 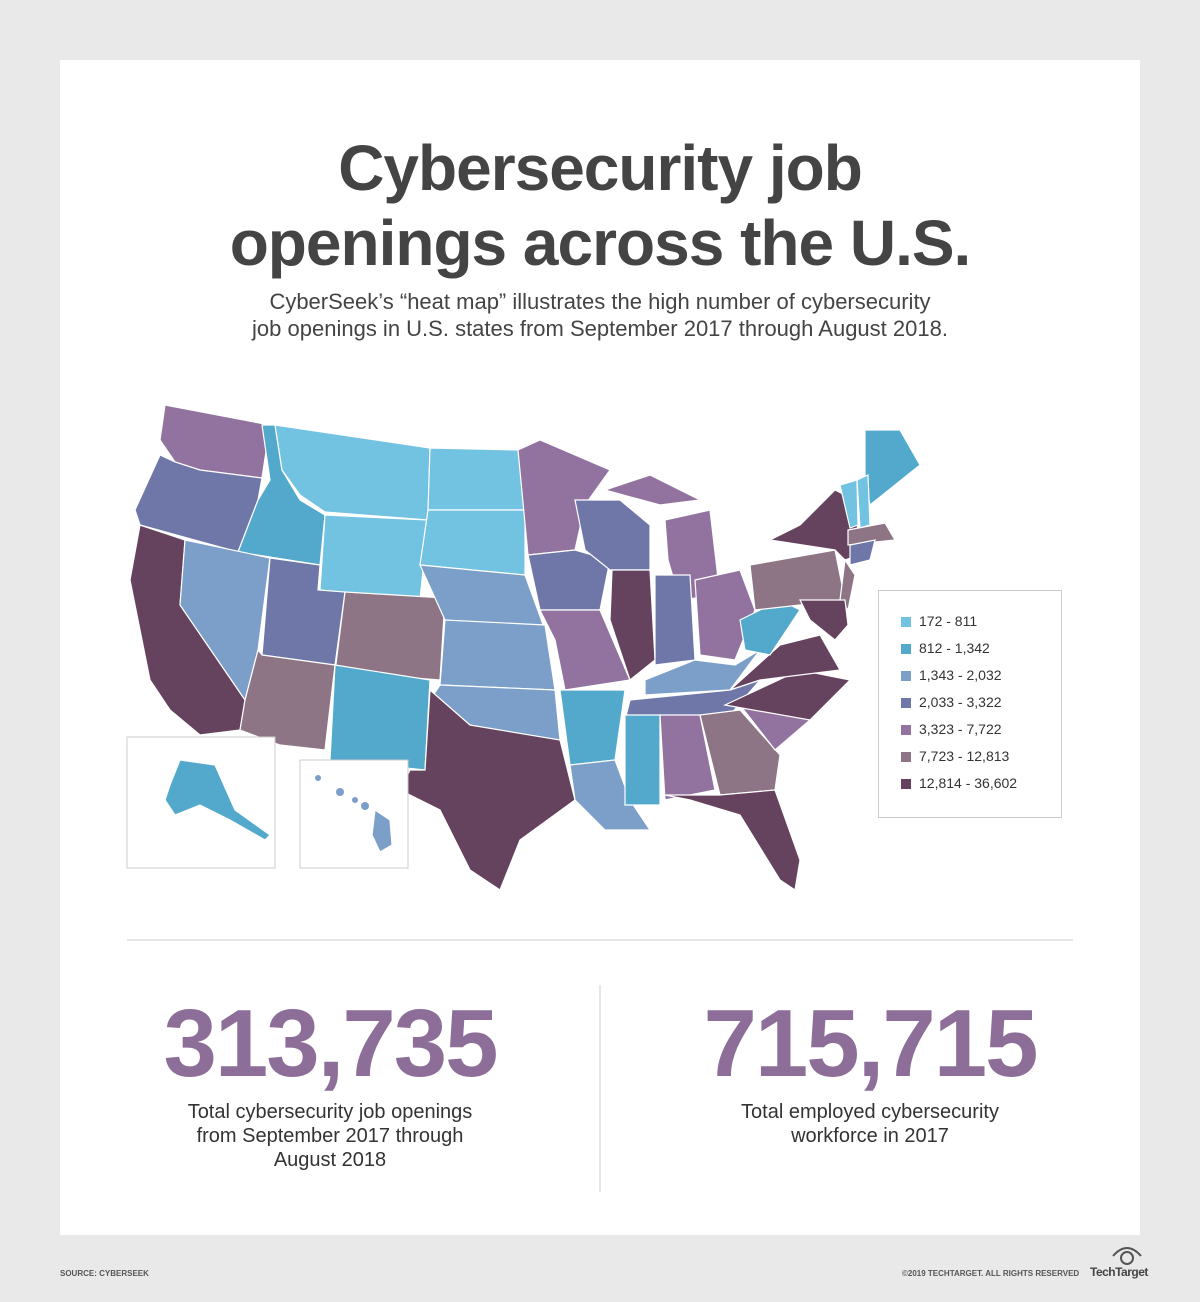 I want to click on title-line: openings across the U.S., so click(x=600, y=243).